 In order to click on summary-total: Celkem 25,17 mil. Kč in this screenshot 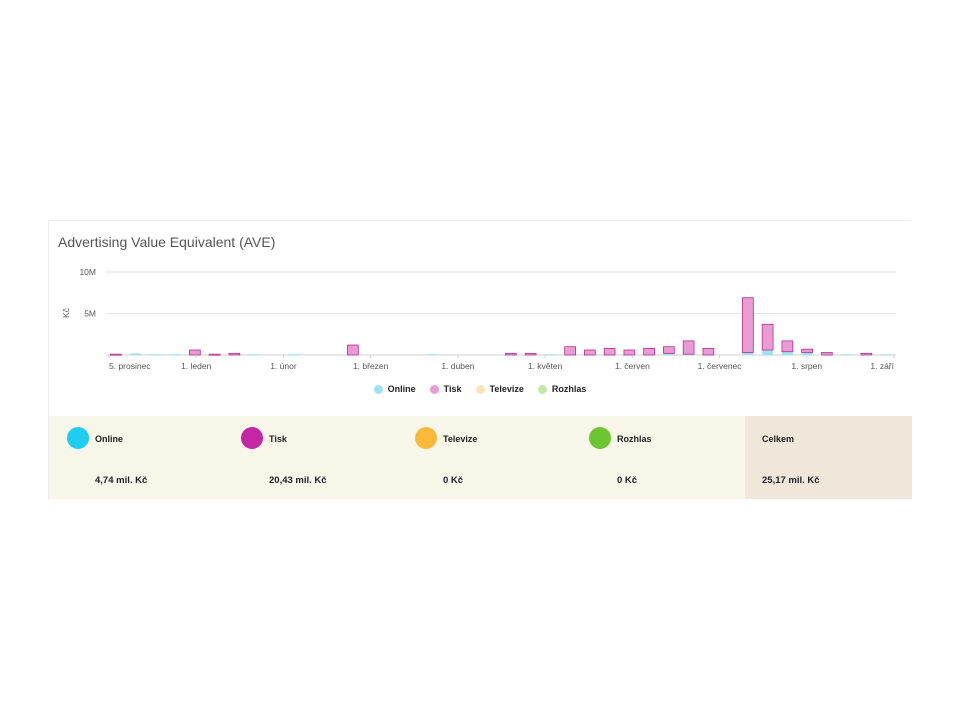, I will do `click(828, 457)`.